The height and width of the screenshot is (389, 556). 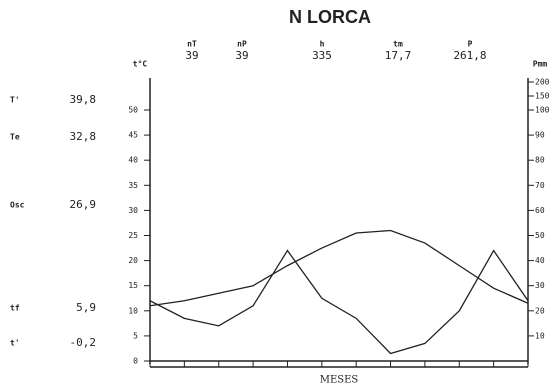 What do you see at coordinates (140, 64) in the screenshot?
I see `y-axis-label: t°C` at bounding box center [140, 64].